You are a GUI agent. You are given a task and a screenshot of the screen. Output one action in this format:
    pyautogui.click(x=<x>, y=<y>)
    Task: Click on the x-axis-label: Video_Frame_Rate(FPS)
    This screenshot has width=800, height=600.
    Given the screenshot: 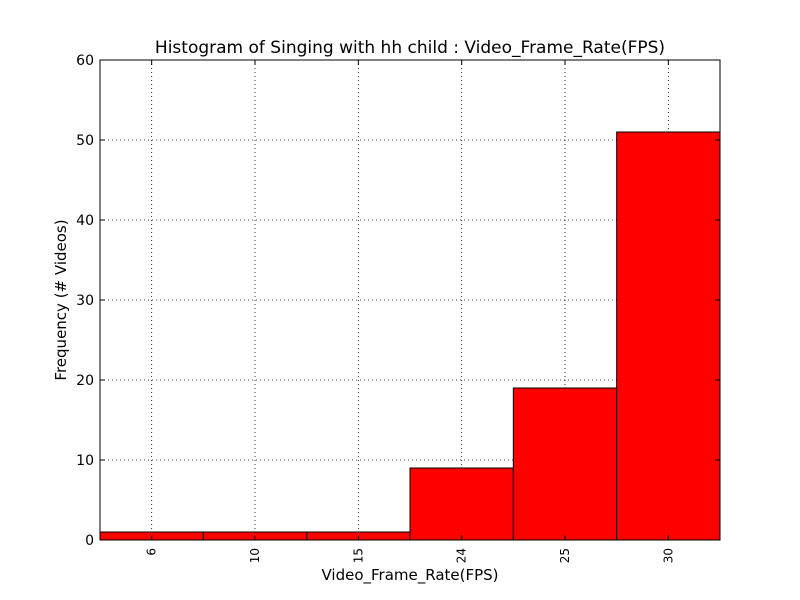 What is the action you would take?
    pyautogui.click(x=409, y=575)
    